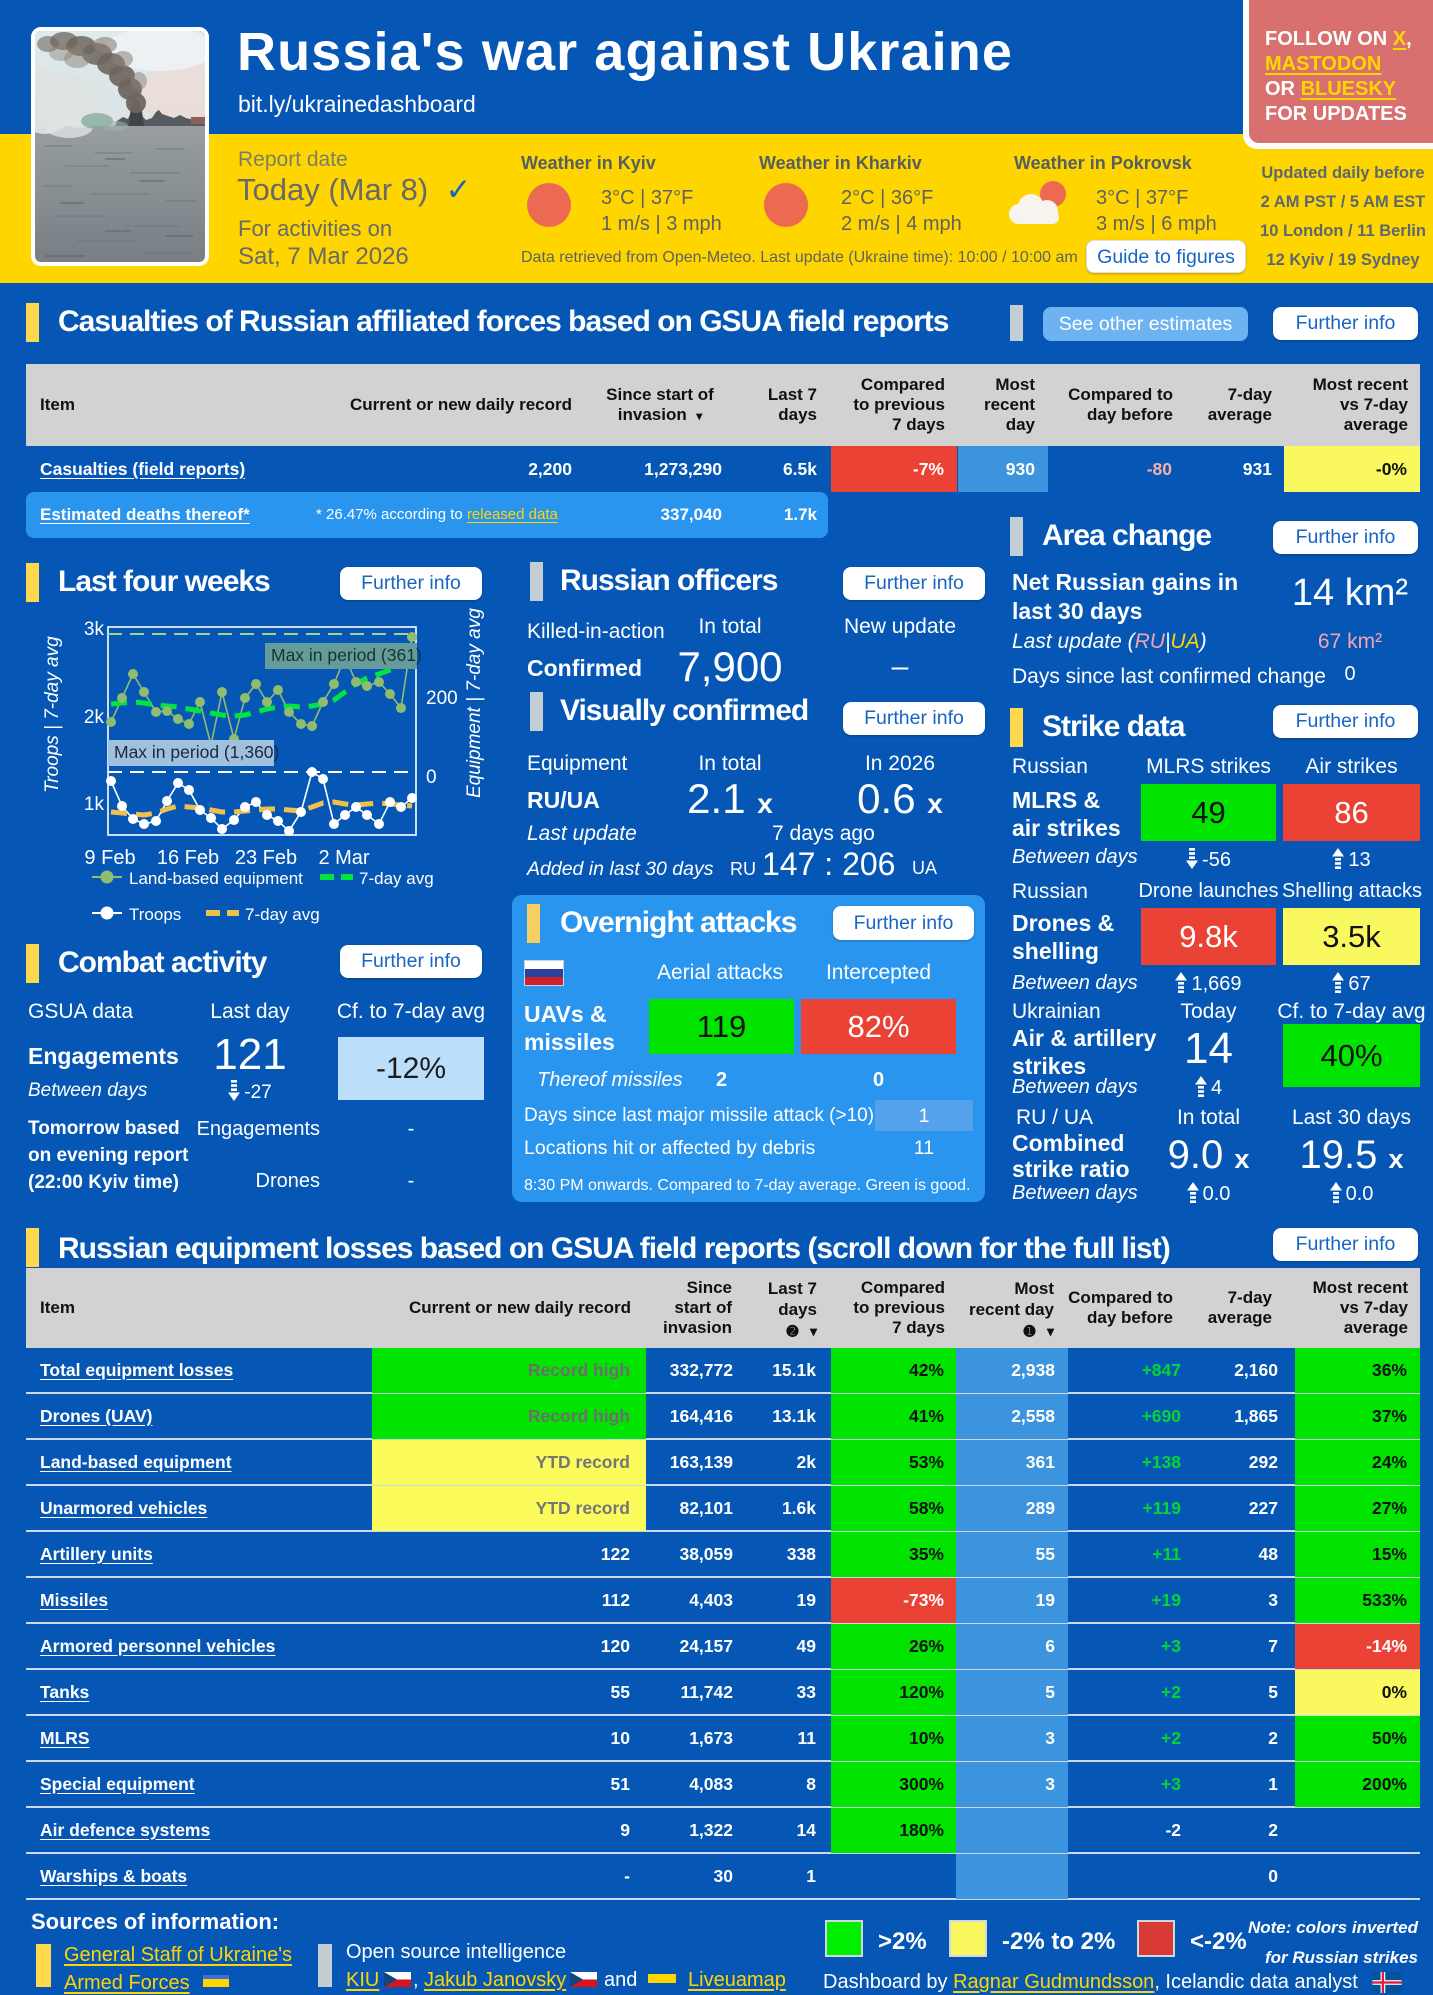  I want to click on svg-text: 2 Mar, so click(343, 858).